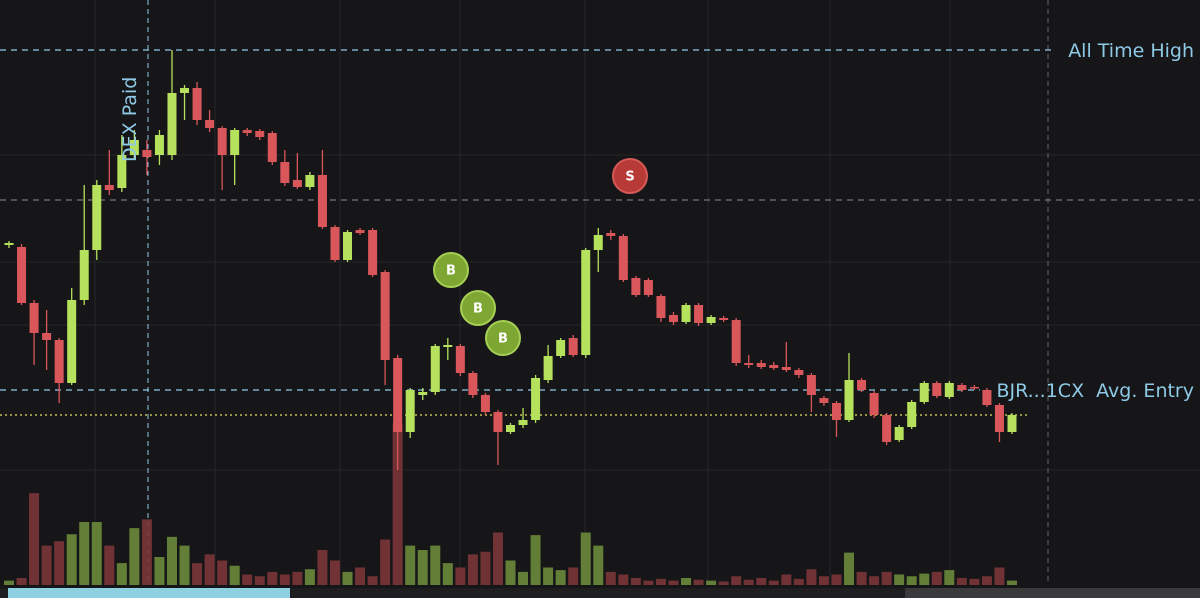 The height and width of the screenshot is (598, 1200). What do you see at coordinates (600, 593) in the screenshot?
I see `scrollbar-track` at bounding box center [600, 593].